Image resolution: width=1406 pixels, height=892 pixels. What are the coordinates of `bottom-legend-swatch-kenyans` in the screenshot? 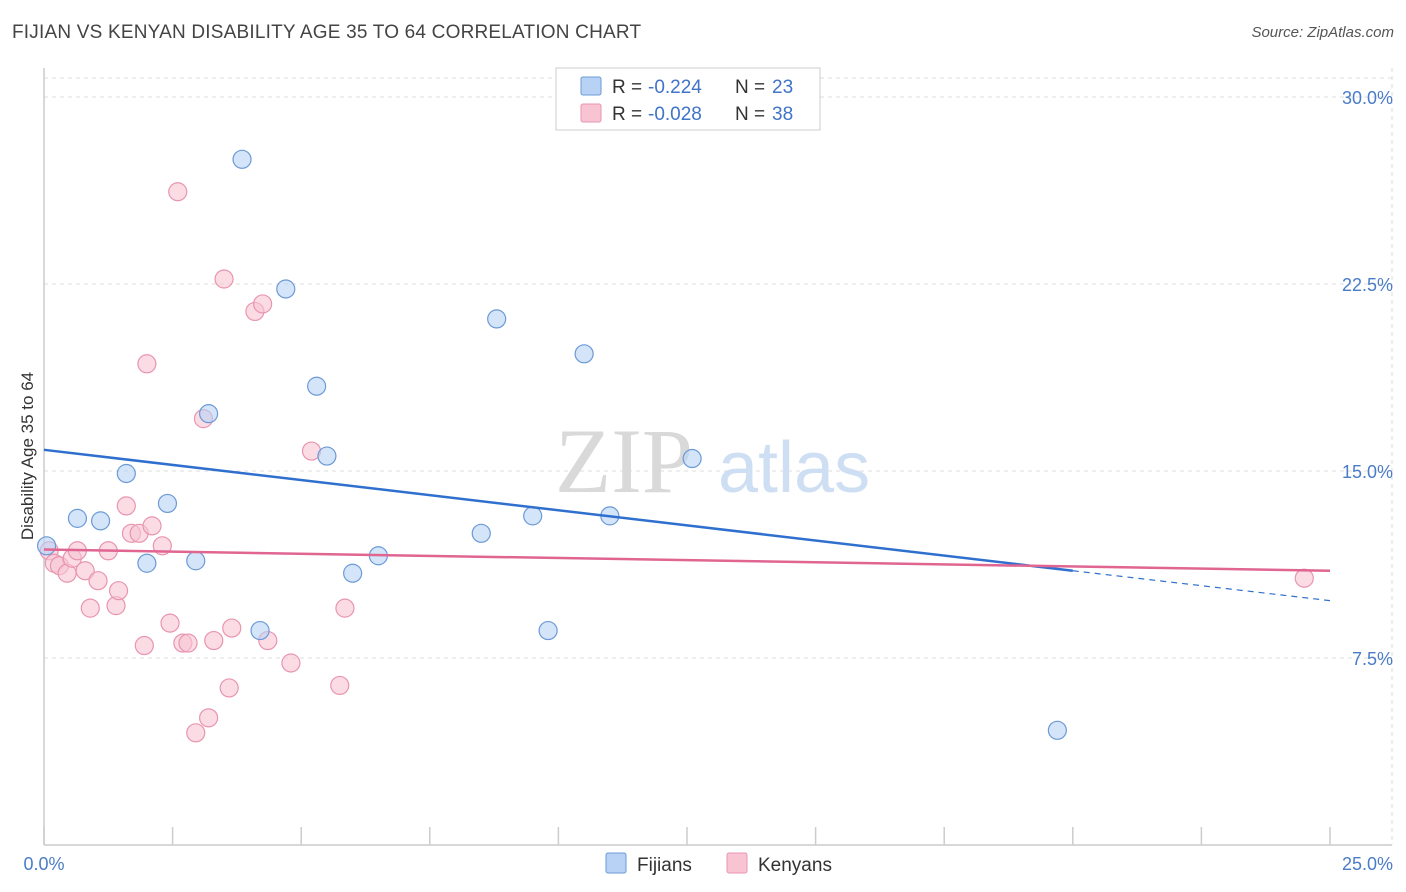 It's located at (737, 863).